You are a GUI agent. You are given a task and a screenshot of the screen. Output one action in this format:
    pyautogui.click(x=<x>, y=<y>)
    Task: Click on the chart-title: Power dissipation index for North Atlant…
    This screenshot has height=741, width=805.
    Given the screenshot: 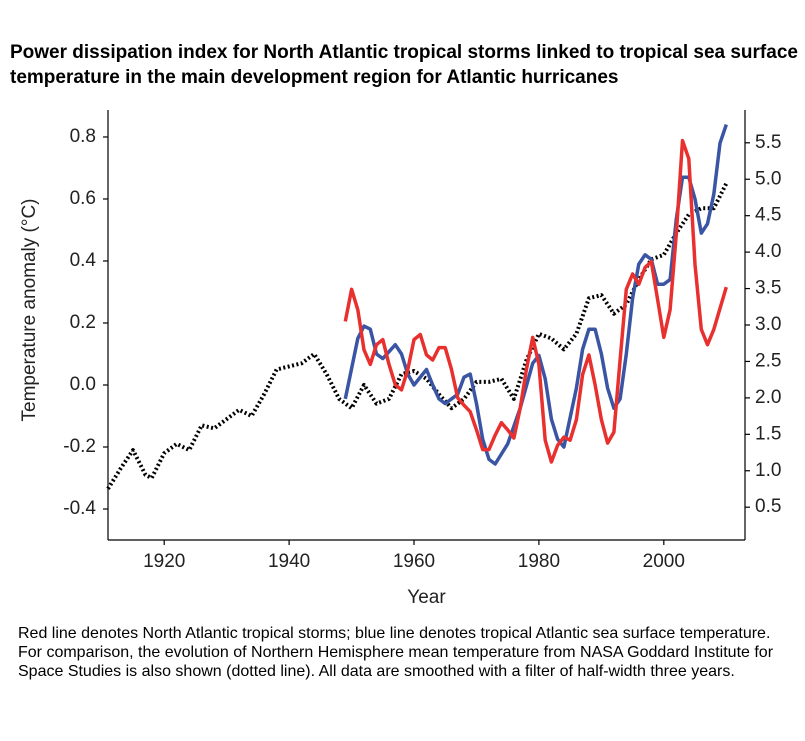 What is the action you would take?
    pyautogui.click(x=404, y=65)
    